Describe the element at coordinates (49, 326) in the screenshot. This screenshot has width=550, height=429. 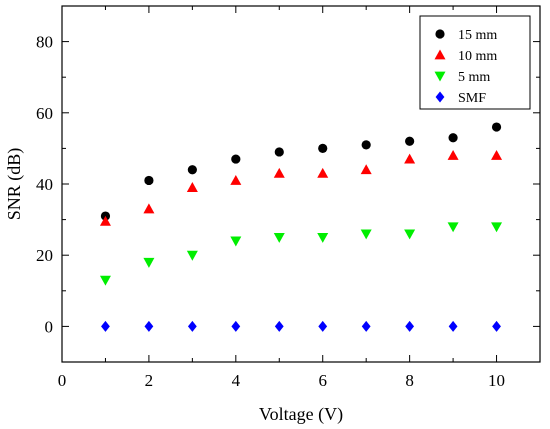
I see `y-tick-label: 0` at that location.